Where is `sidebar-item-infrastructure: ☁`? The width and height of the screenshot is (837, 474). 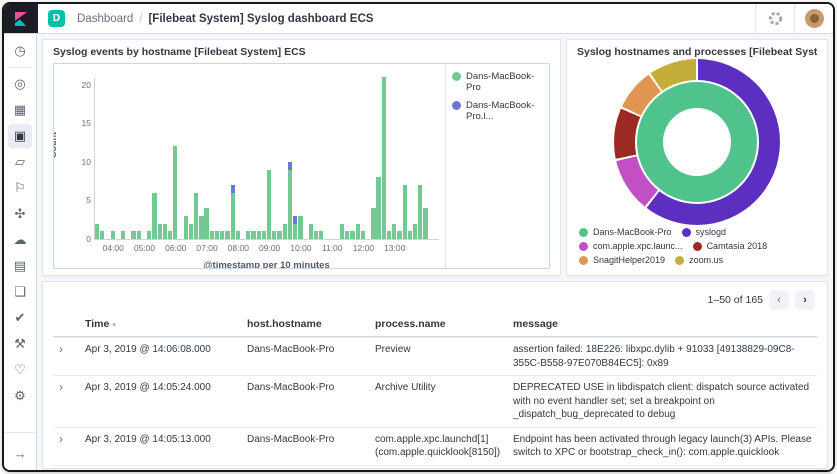
sidebar-item-infrastructure: ☁ is located at coordinates (20, 240).